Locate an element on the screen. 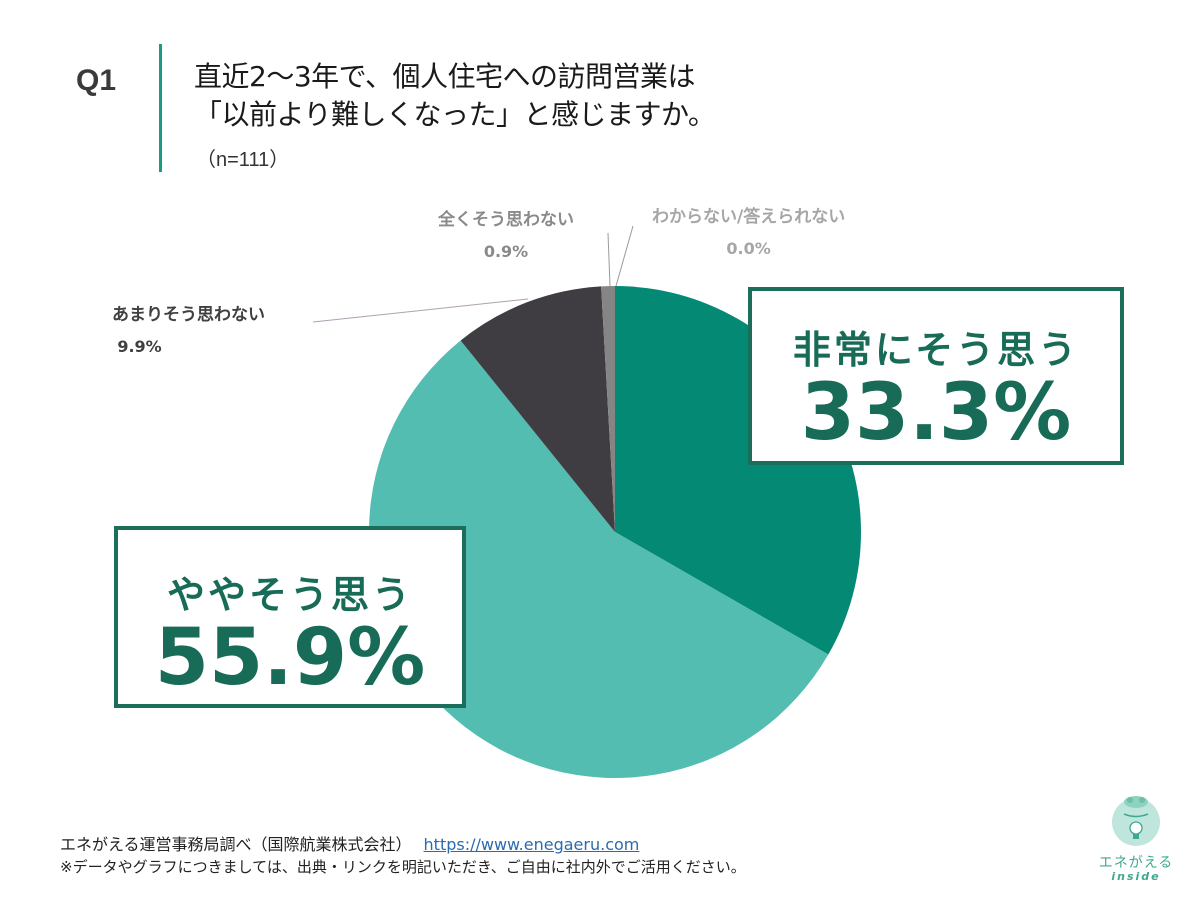 The width and height of the screenshot is (1200, 900). question-title: 直近2〜3年で、個人住宅への訪問営業は 「以前より難しくなった」と感じますか。 is located at coordinates (455, 96).